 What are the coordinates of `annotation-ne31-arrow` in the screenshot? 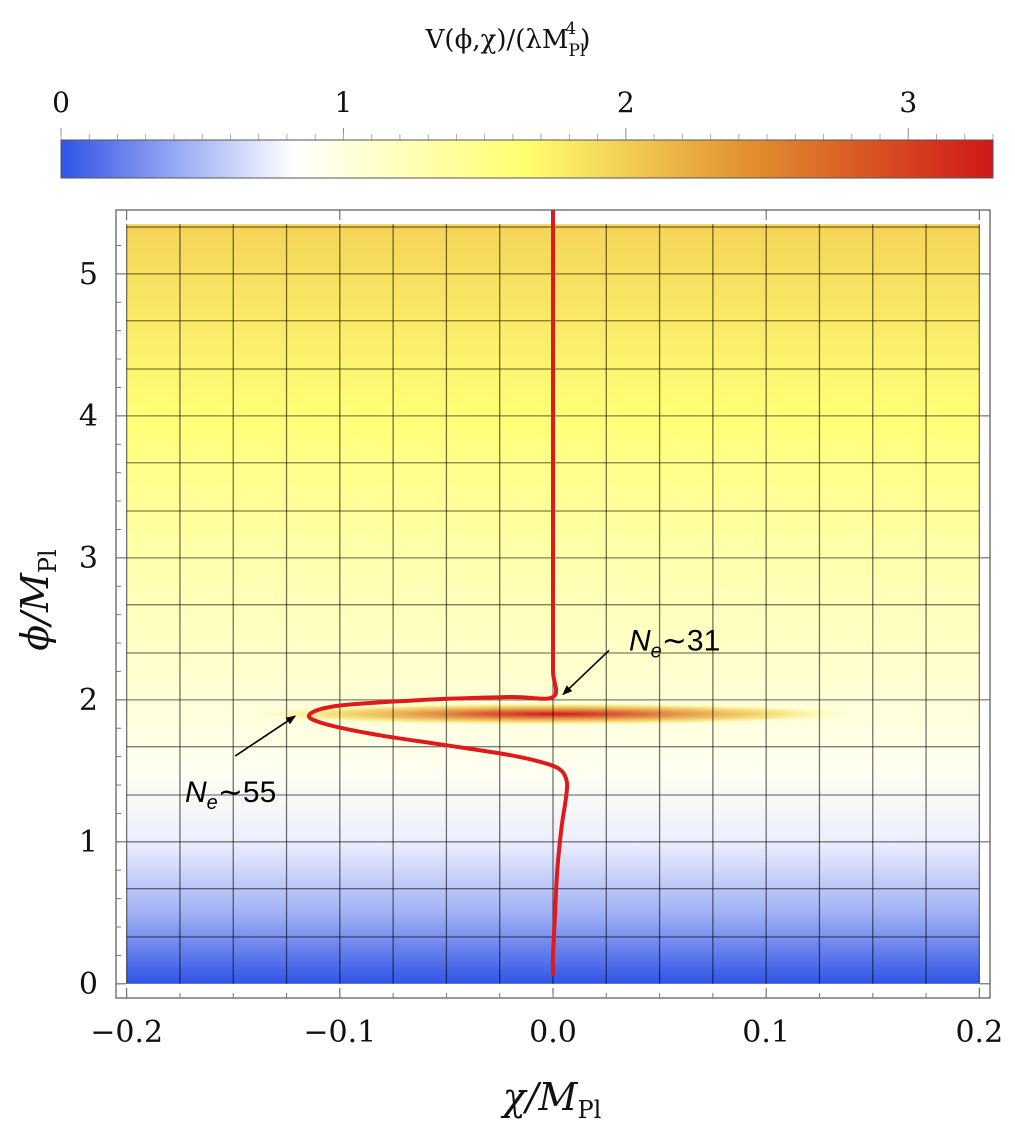 It's located at (586, 672).